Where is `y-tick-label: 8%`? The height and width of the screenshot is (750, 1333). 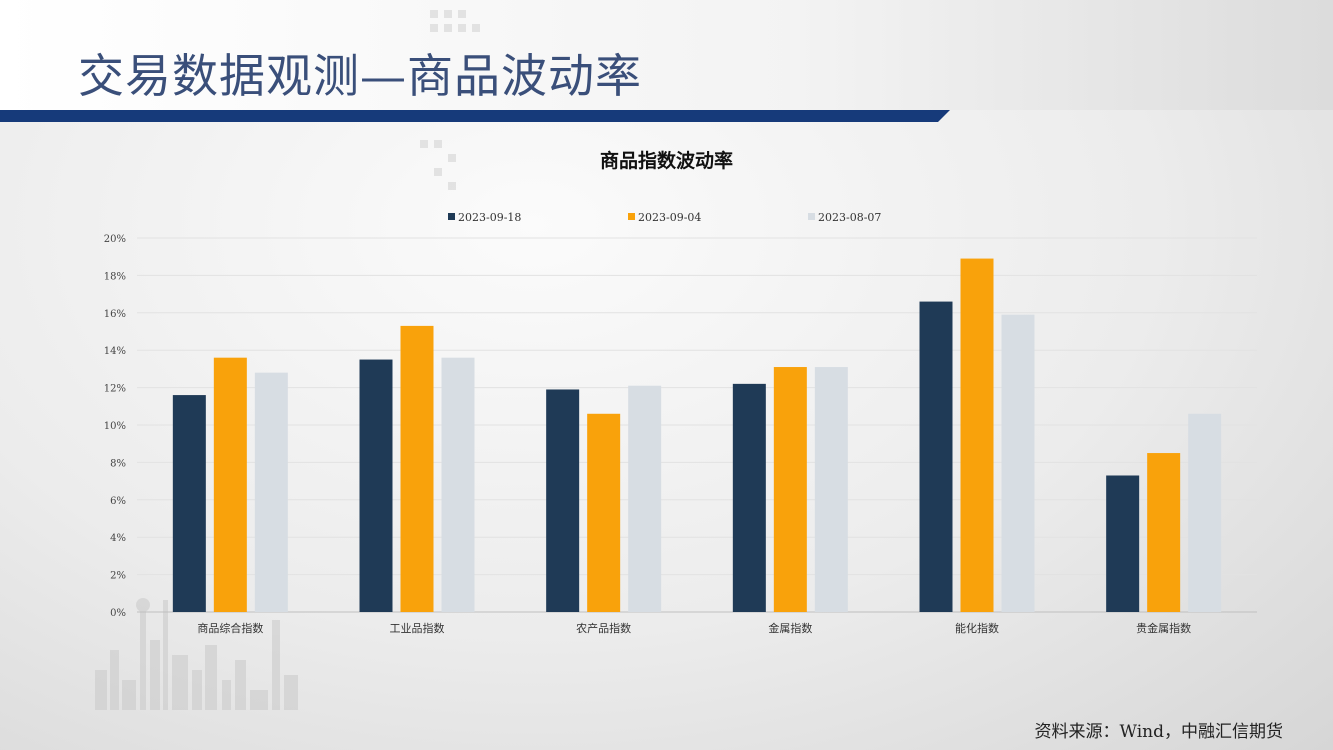
y-tick-label: 8% is located at coordinates (118, 463).